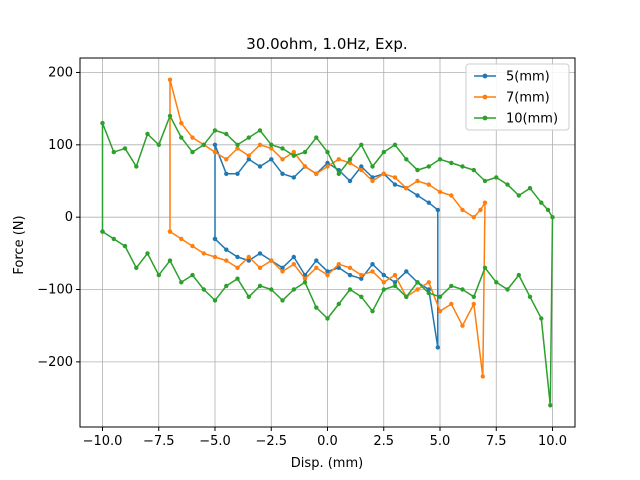 This screenshot has height=480, width=640. I want to click on x-tick-label: −2.5, so click(271, 441).